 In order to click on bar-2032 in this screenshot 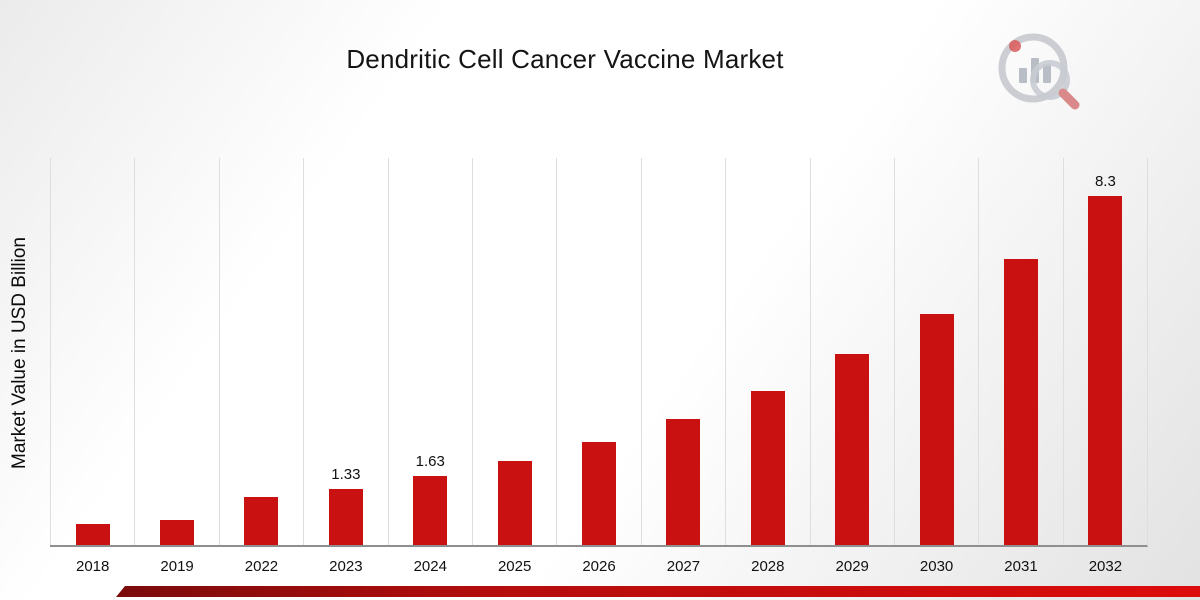, I will do `click(1105, 370)`.